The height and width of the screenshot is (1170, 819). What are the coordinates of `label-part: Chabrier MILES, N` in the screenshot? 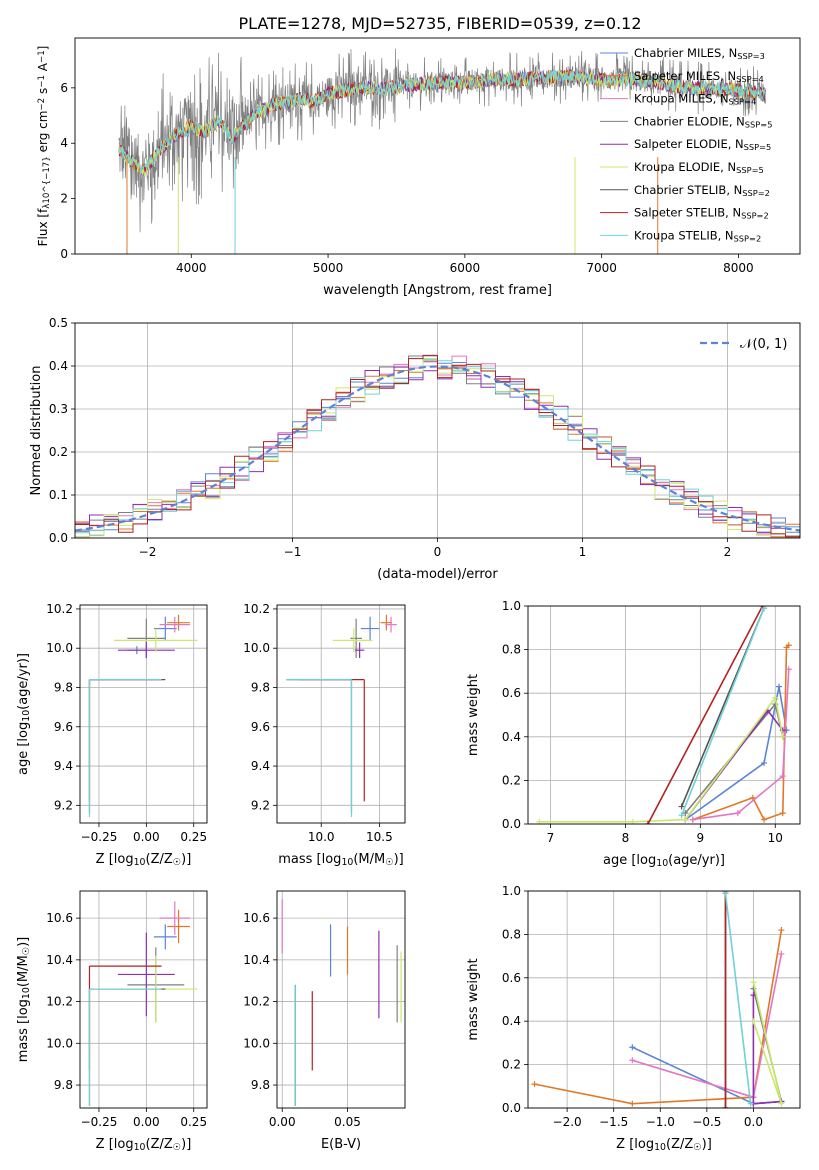 It's located at (685, 53).